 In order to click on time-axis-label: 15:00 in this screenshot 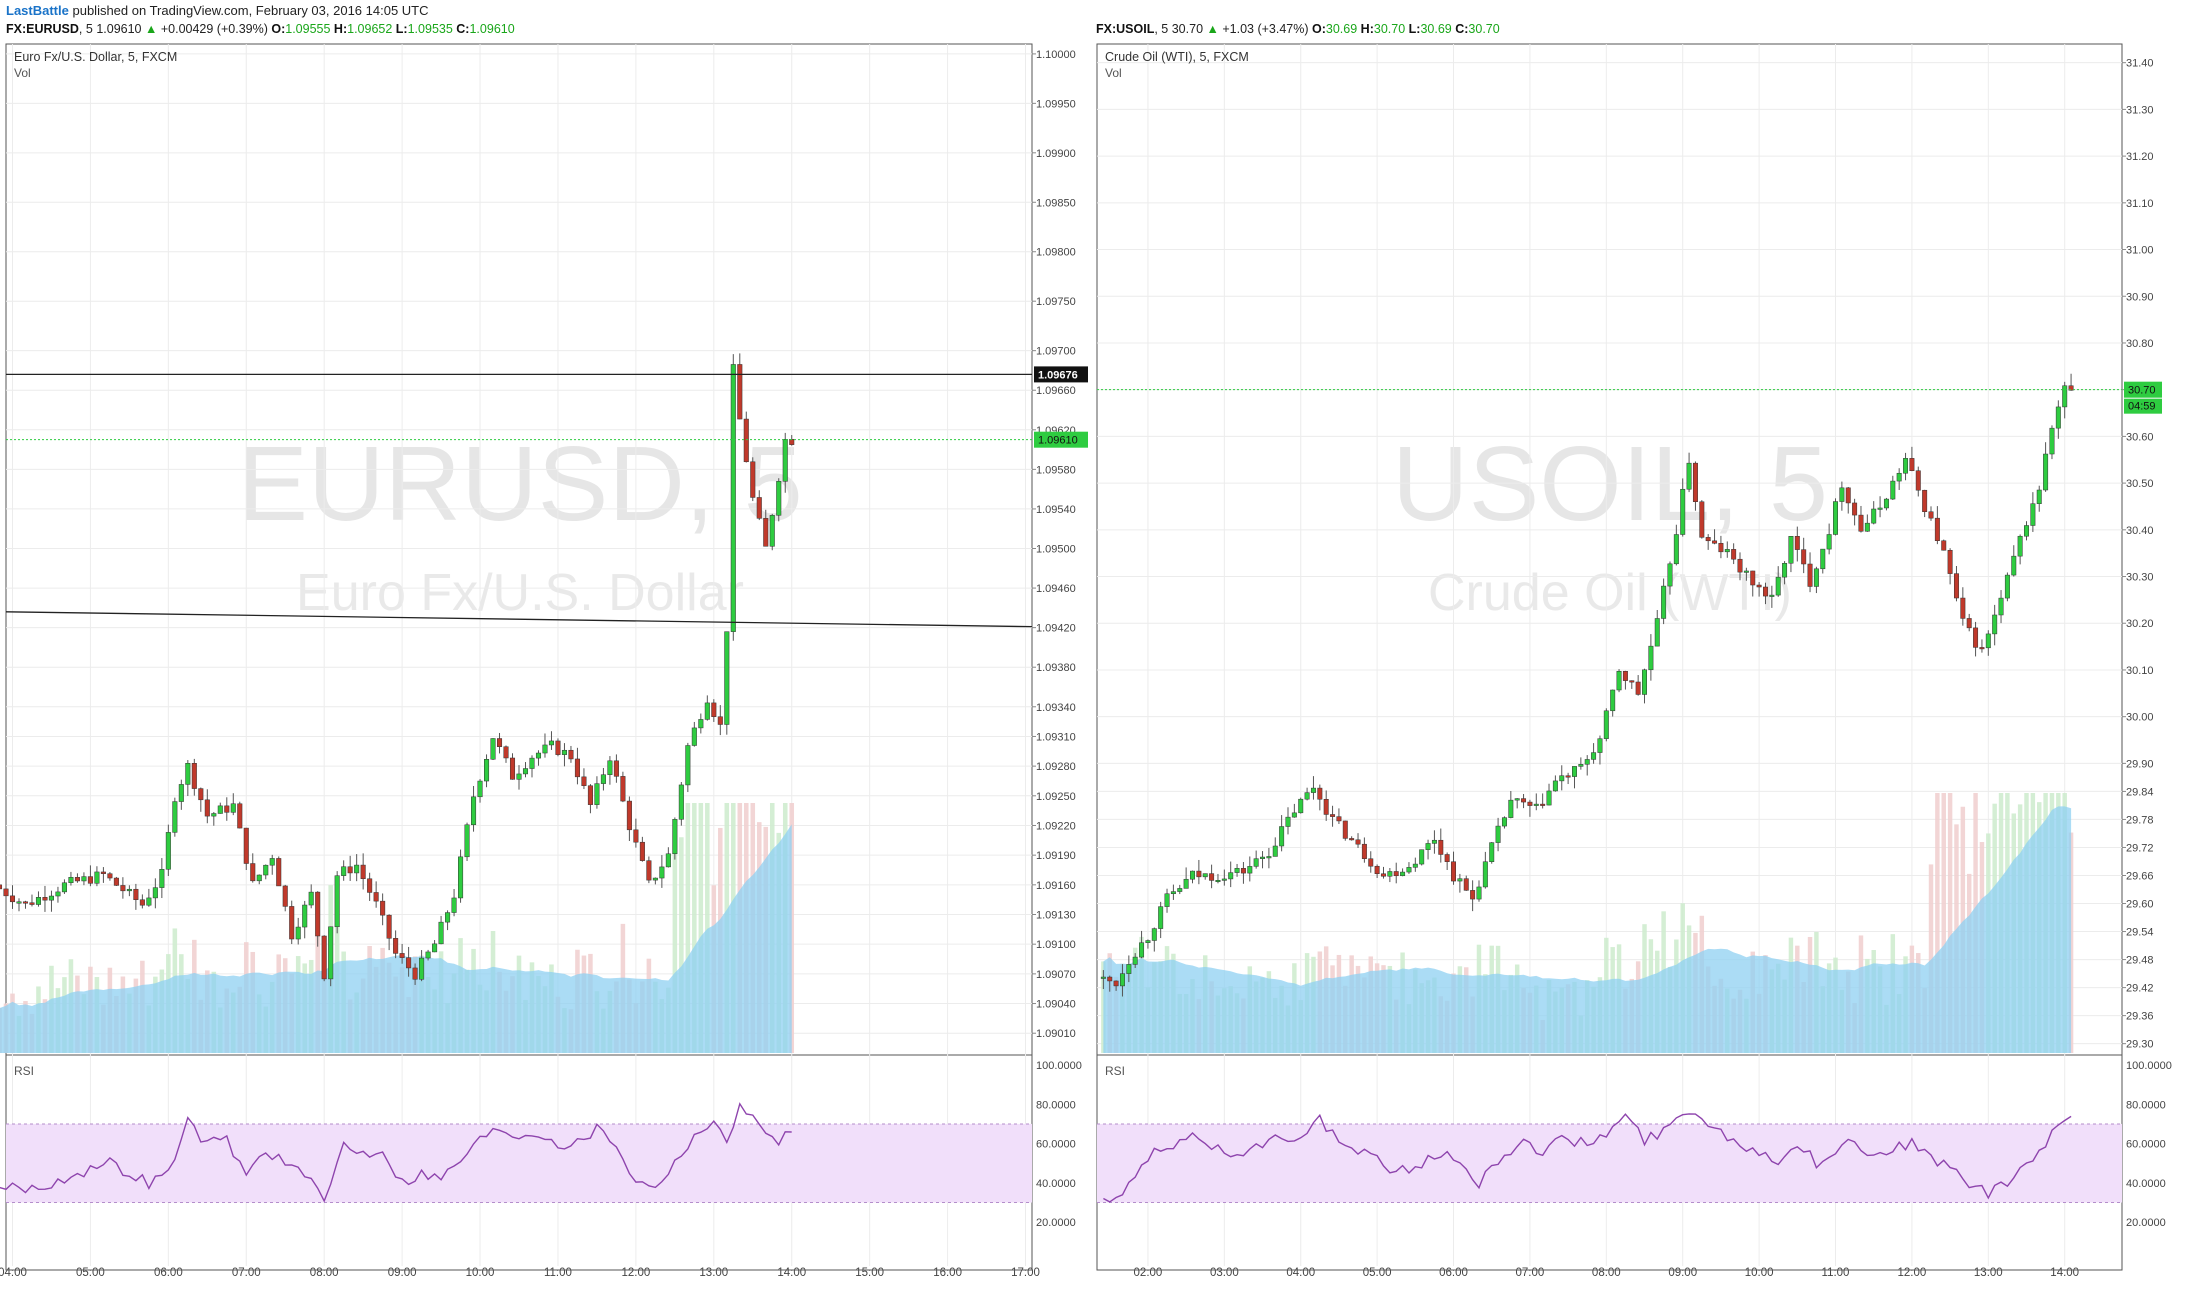, I will do `click(869, 1273)`.